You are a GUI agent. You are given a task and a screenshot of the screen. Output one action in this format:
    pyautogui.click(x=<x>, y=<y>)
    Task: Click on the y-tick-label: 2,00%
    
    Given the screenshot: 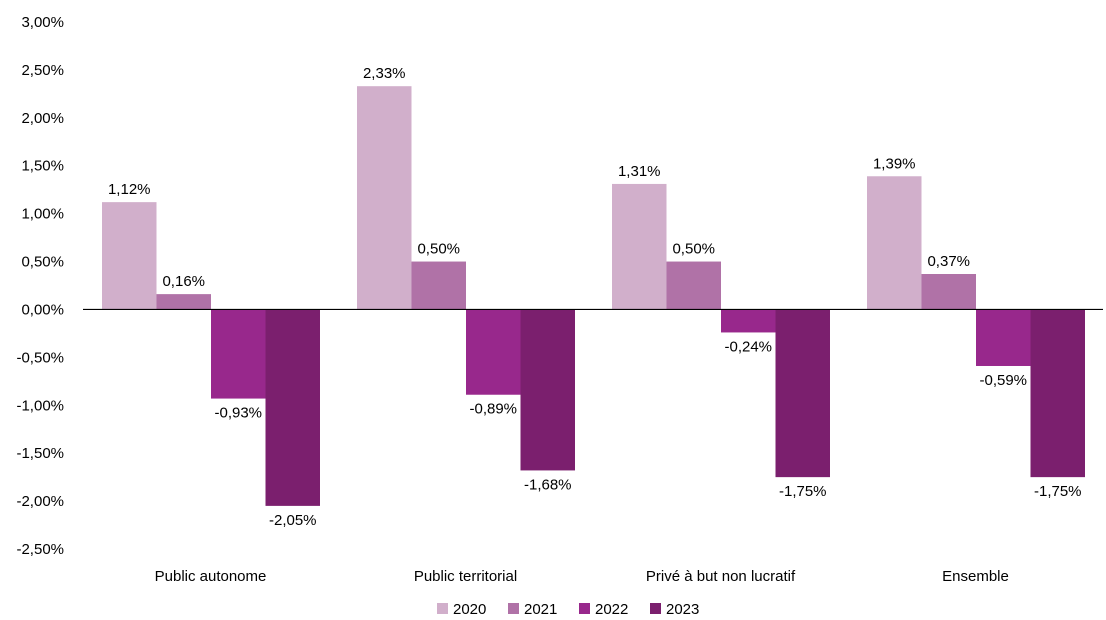 What is the action you would take?
    pyautogui.click(x=42, y=118)
    